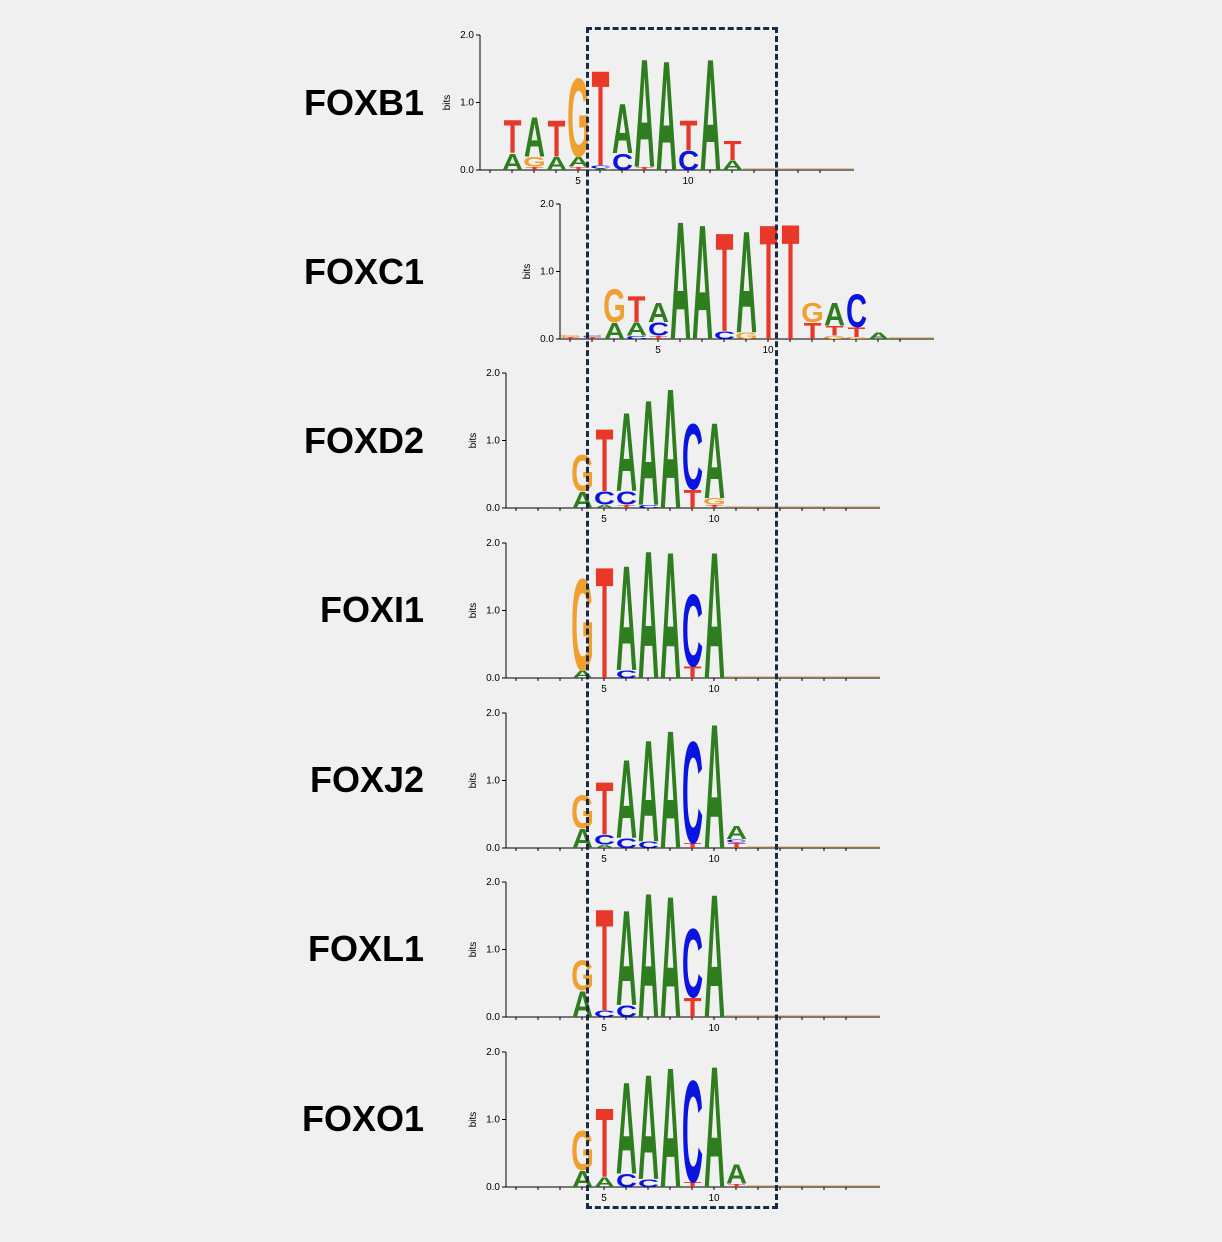 The image size is (1222, 1242). I want to click on gene-label-foxj2: FOXJ2, so click(366, 779).